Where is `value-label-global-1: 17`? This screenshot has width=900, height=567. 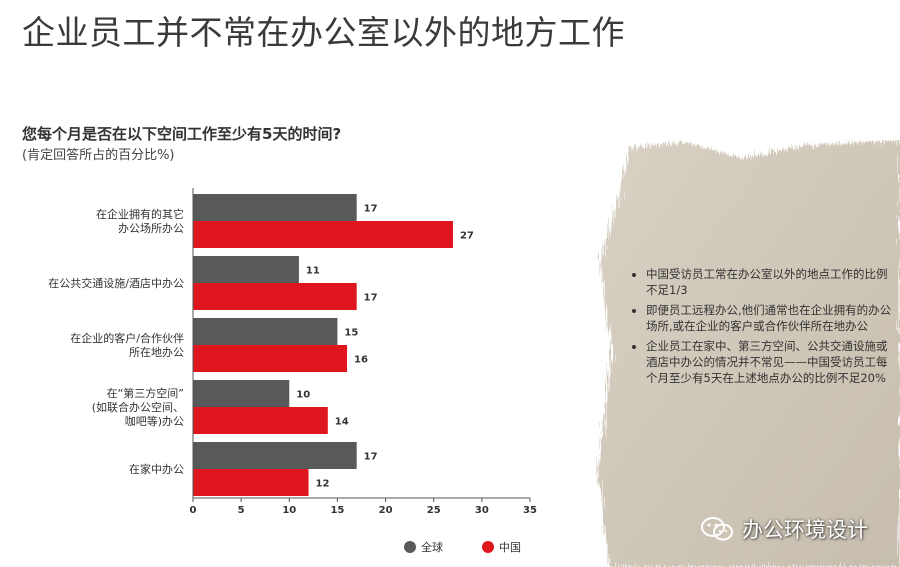
value-label-global-1: 17 is located at coordinates (371, 209).